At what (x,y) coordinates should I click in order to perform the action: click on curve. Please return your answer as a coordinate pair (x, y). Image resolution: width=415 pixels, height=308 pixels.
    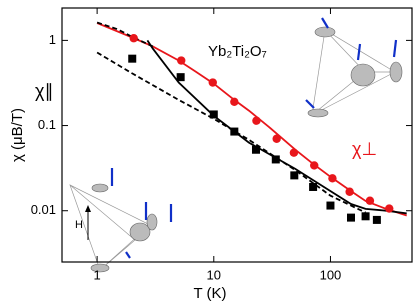
    Looking at the image, I should click on (125, 34).